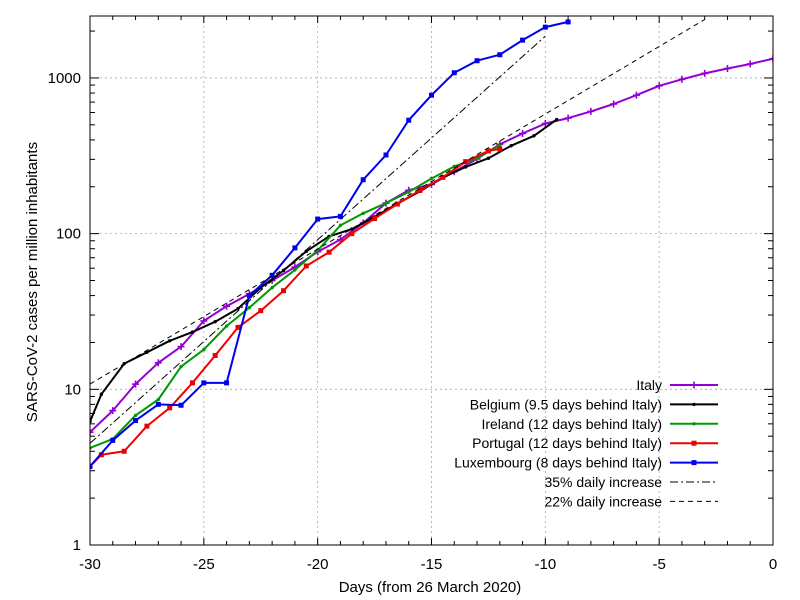 The width and height of the screenshot is (800, 600). What do you see at coordinates (603, 501) in the screenshot?
I see `legend-label-22-daily-increase: 22% daily increase` at bounding box center [603, 501].